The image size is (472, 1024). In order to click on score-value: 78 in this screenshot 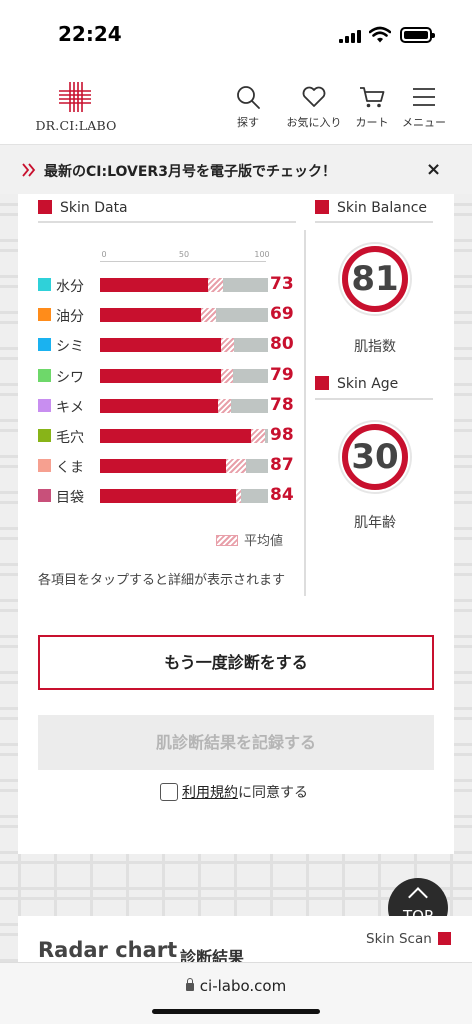, I will do `click(282, 404)`.